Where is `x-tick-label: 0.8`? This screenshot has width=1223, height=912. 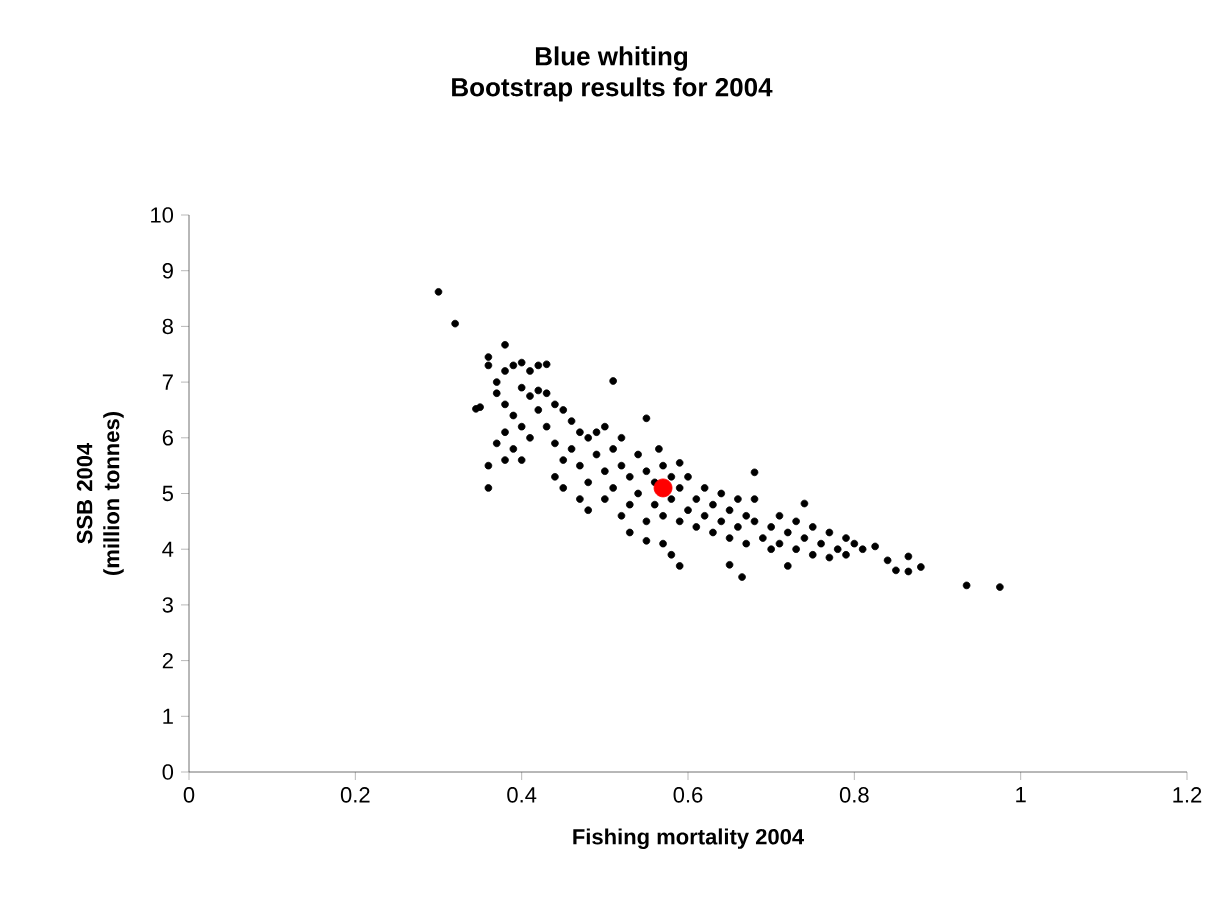
x-tick-label: 0.8 is located at coordinates (854, 795).